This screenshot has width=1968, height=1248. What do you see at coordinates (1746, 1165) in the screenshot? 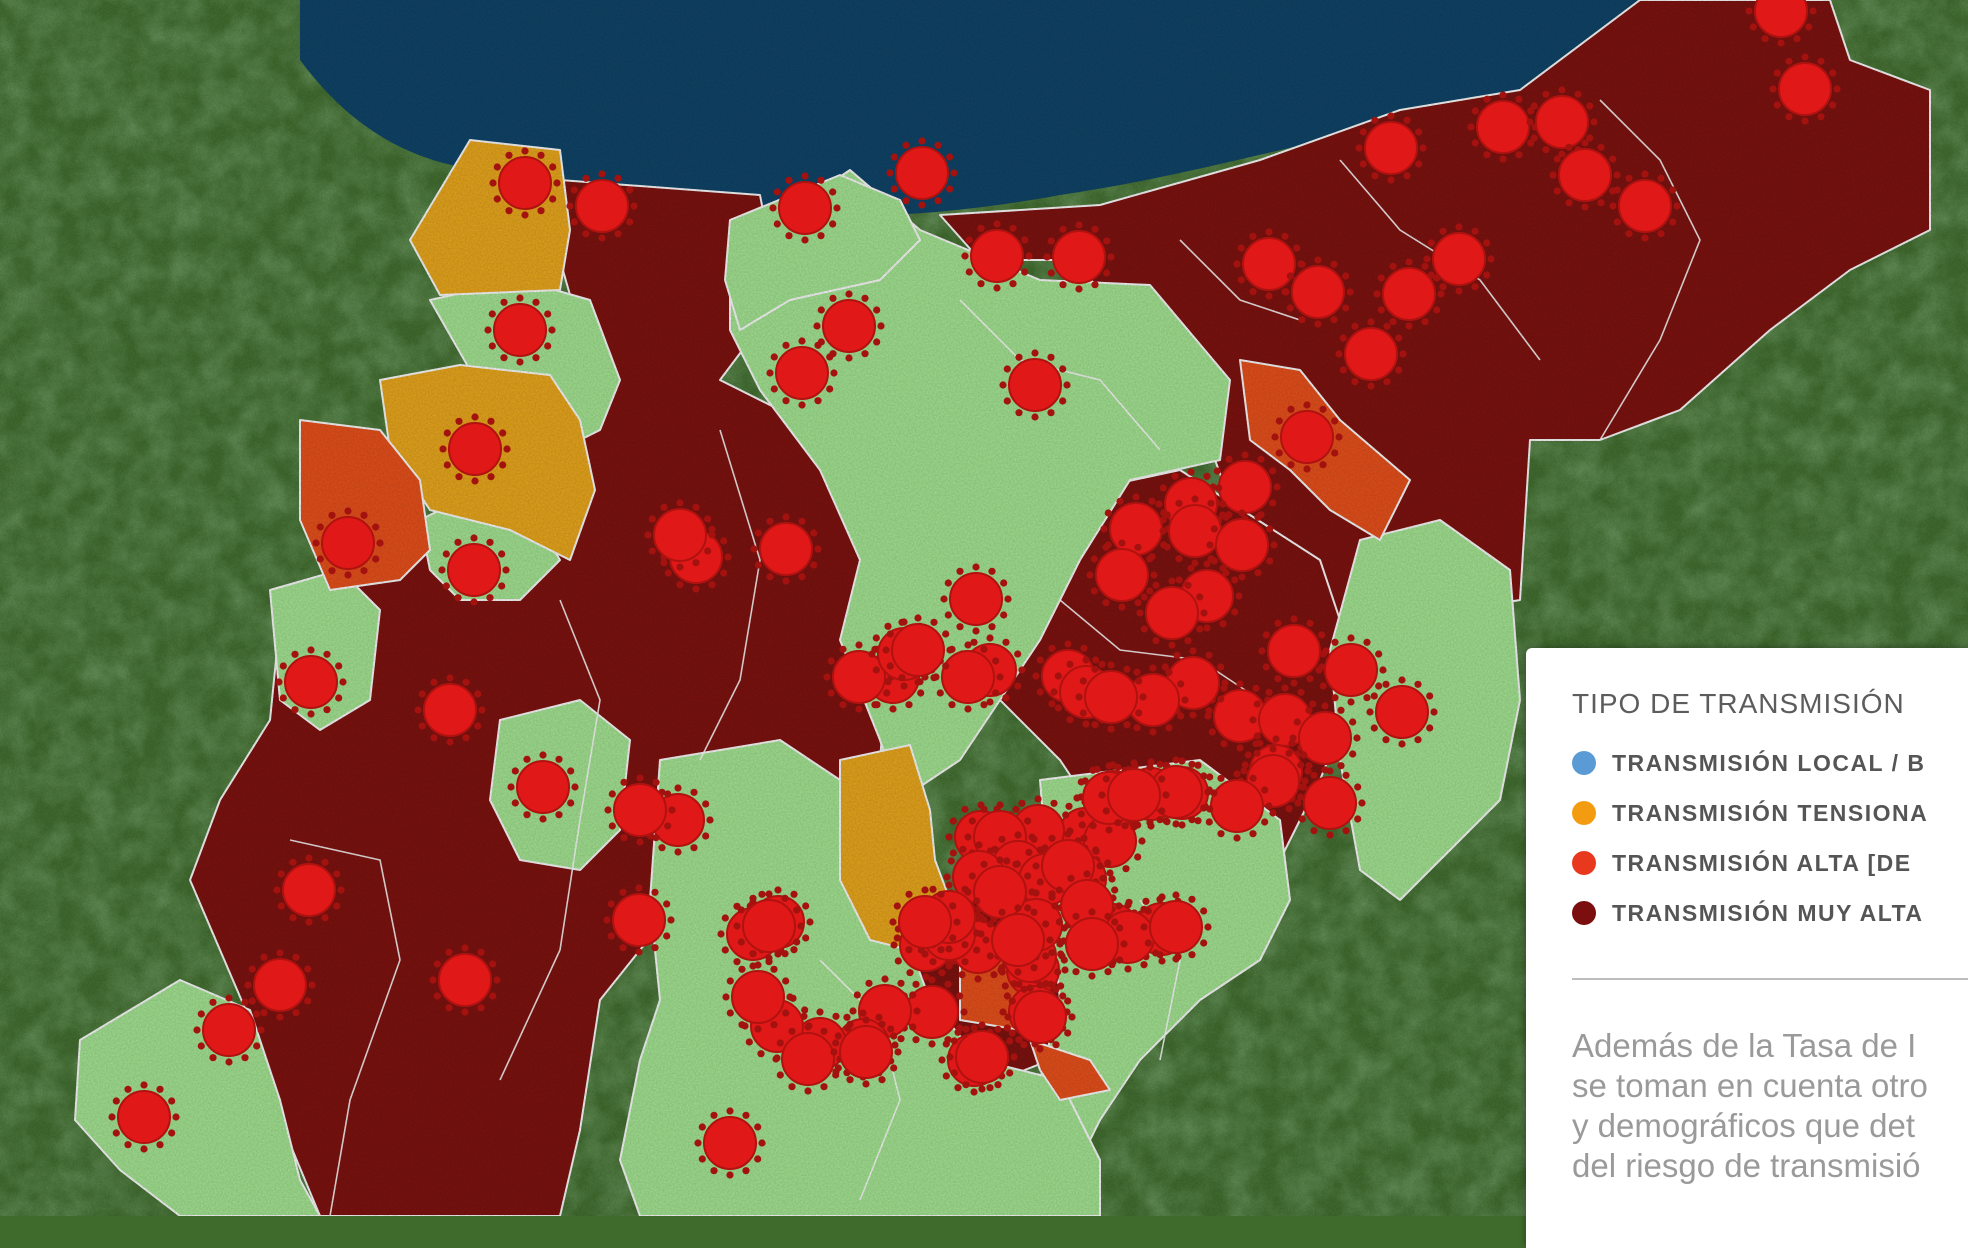
I see `legend-description-line: del riesgo de transmisió` at bounding box center [1746, 1165].